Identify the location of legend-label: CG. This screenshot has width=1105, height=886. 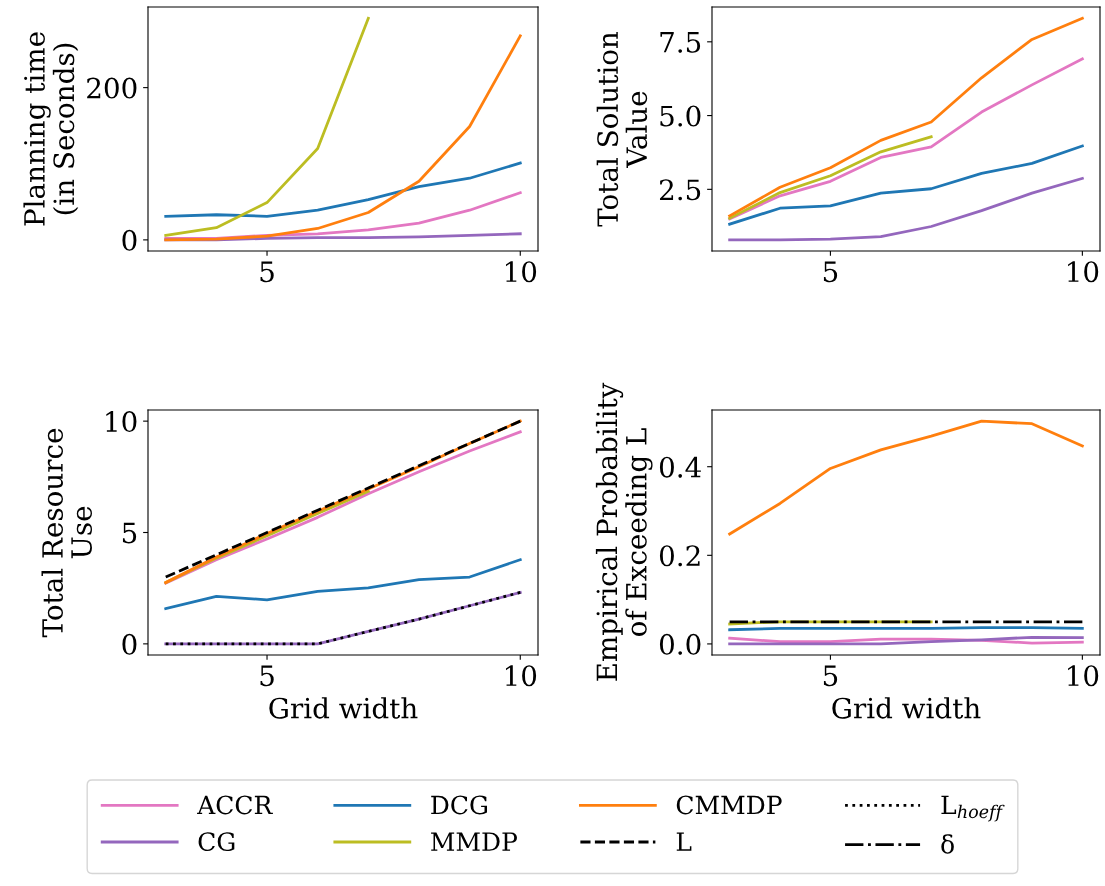
(216, 842).